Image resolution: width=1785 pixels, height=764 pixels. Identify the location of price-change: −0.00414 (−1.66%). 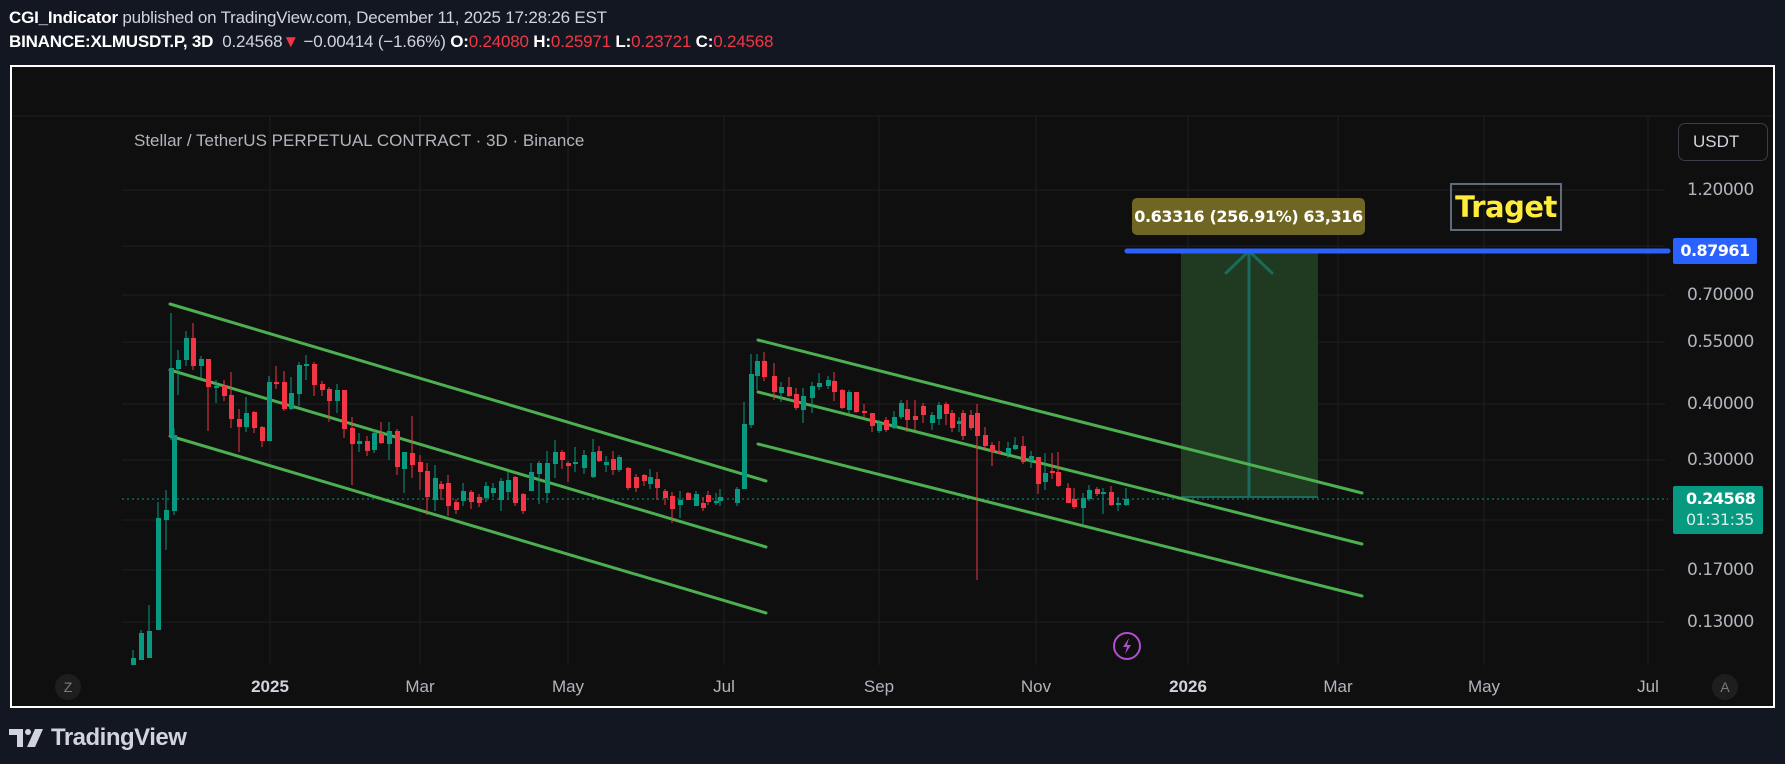
(374, 41).